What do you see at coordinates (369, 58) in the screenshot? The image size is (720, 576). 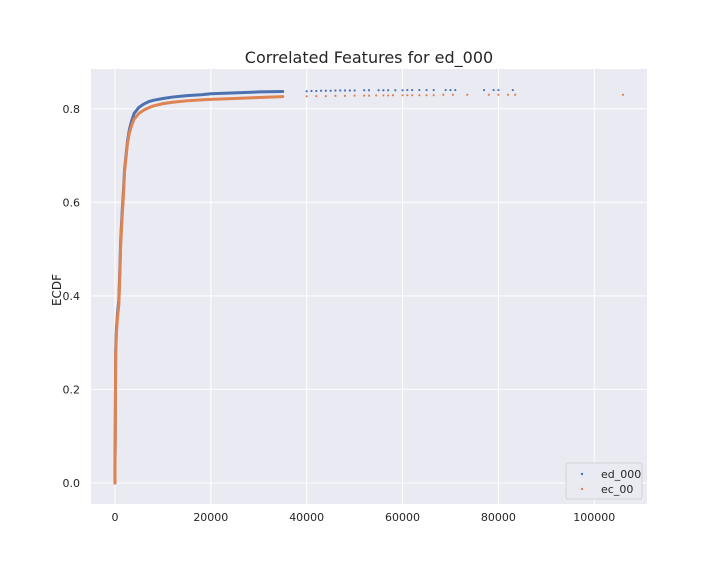 I see `chart-title: Correlated Features for ed_000` at bounding box center [369, 58].